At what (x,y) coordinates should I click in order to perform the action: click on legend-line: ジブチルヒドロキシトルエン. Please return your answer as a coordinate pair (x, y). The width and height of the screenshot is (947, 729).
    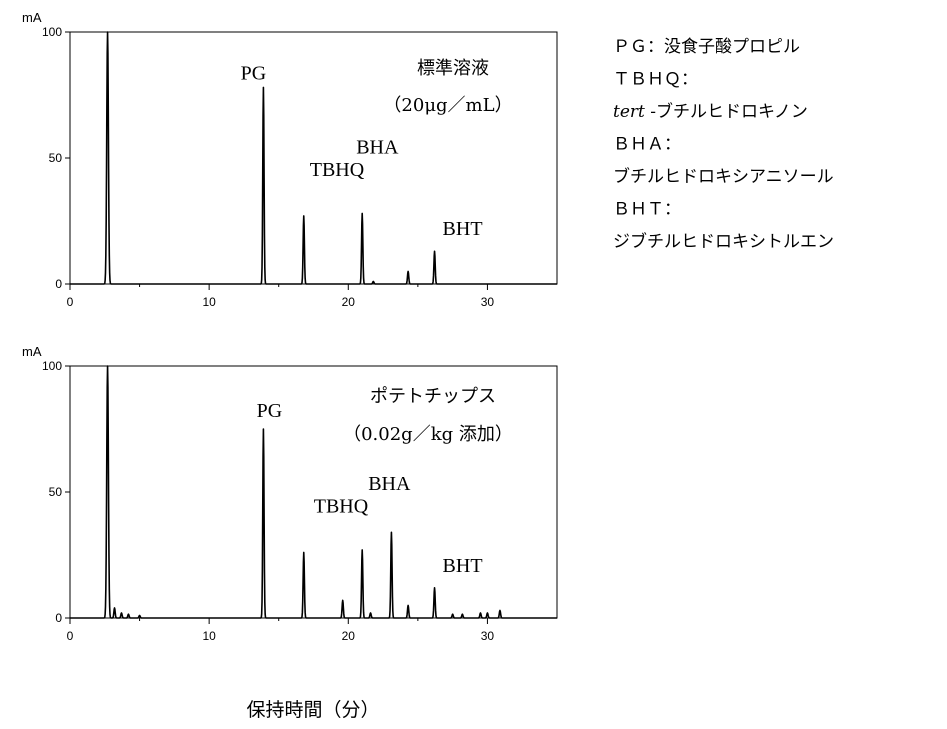
    Looking at the image, I should click on (723, 241).